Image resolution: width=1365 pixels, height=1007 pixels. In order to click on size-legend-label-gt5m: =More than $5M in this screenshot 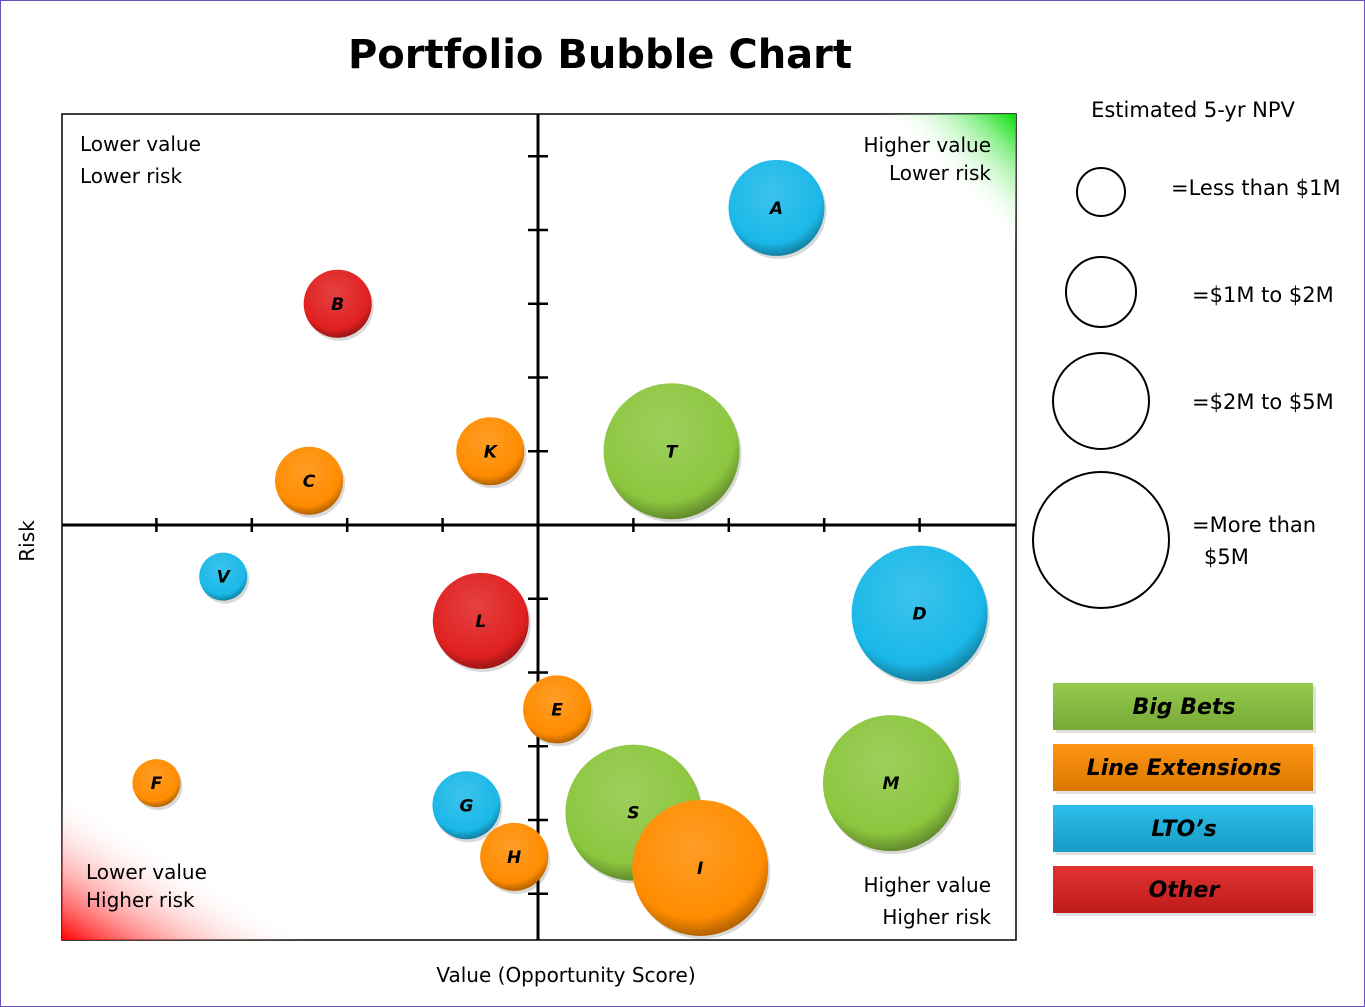, I will do `click(1254, 541)`.